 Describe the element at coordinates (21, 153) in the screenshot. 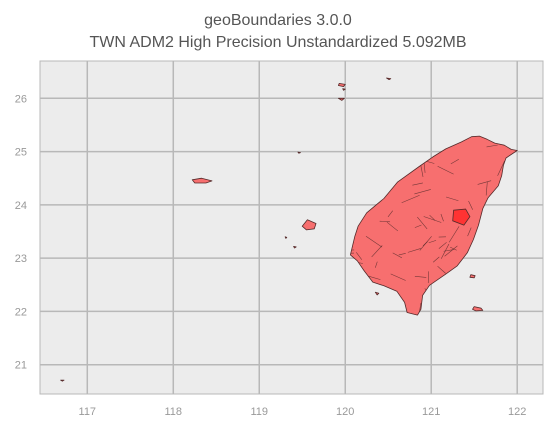

I see `y-tick-label: 25` at that location.